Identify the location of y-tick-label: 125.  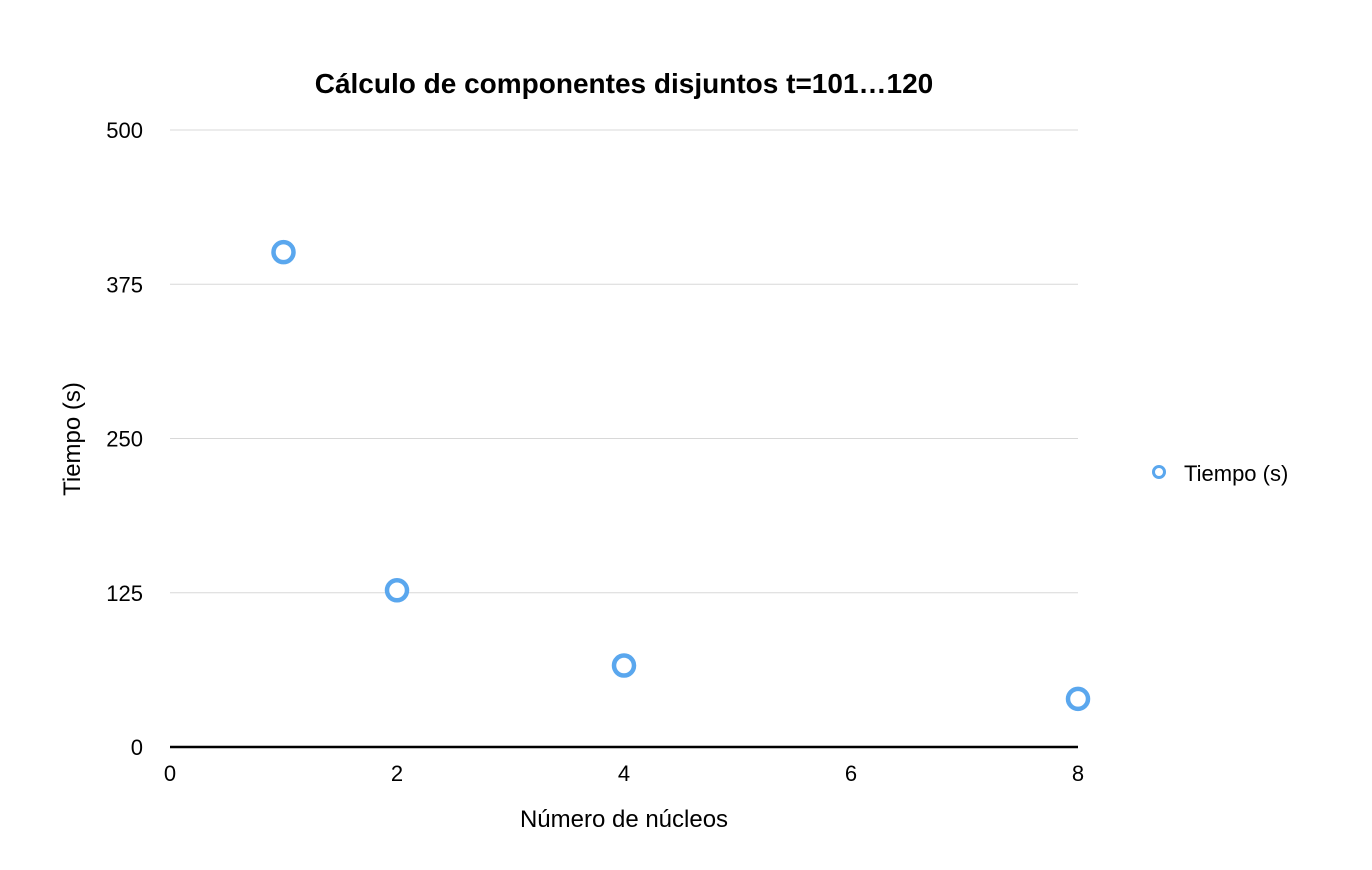
(124, 593).